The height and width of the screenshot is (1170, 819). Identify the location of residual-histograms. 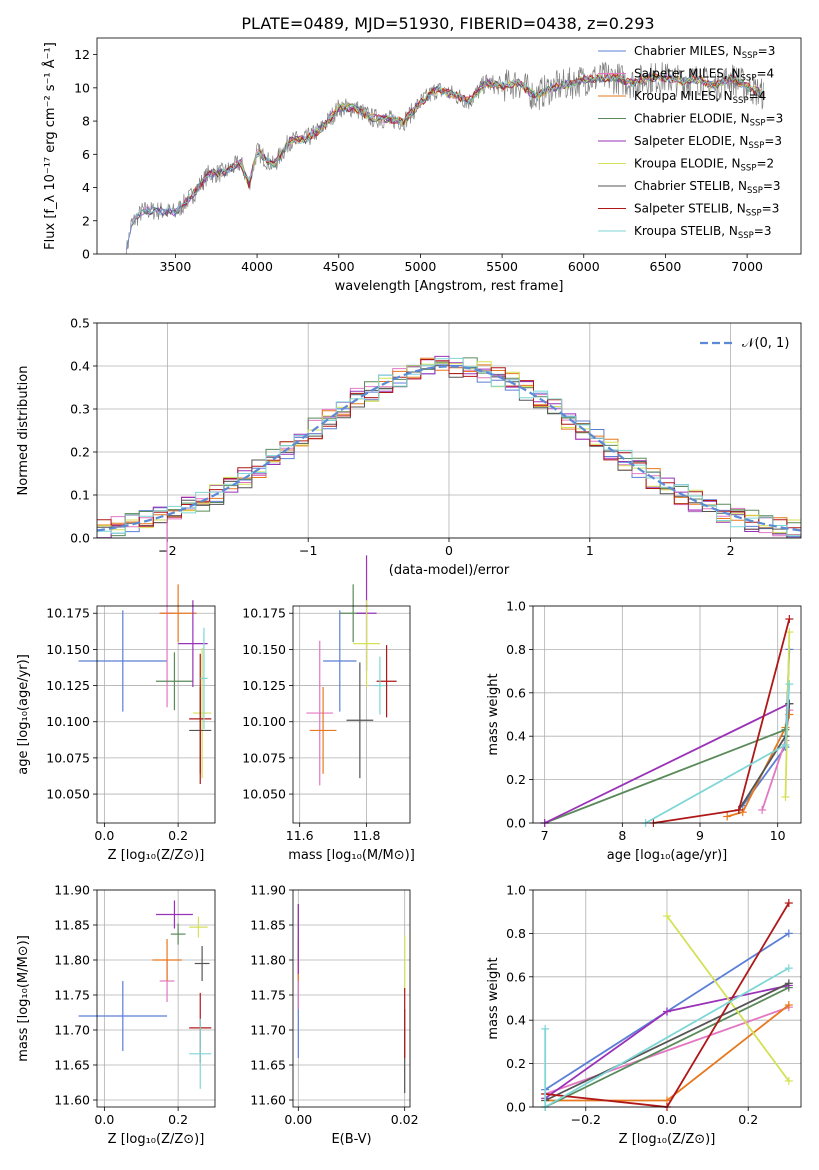
(449, 446).